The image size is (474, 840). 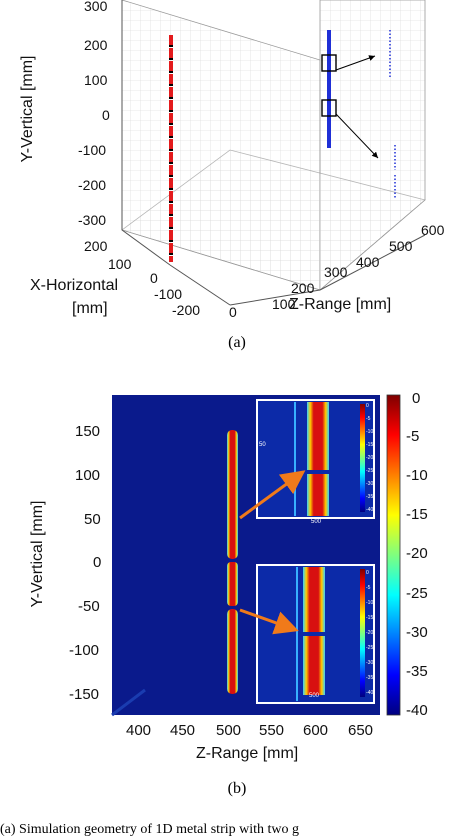 I want to click on b-xtick-550: 550, so click(x=272, y=730).